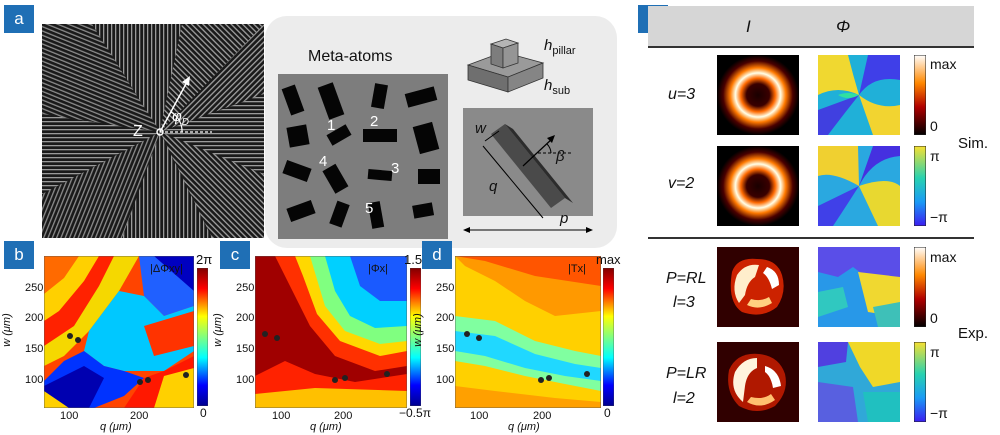 The width and height of the screenshot is (1000, 435). What do you see at coordinates (973, 143) in the screenshot?
I see `sim-label: Sim.` at bounding box center [973, 143].